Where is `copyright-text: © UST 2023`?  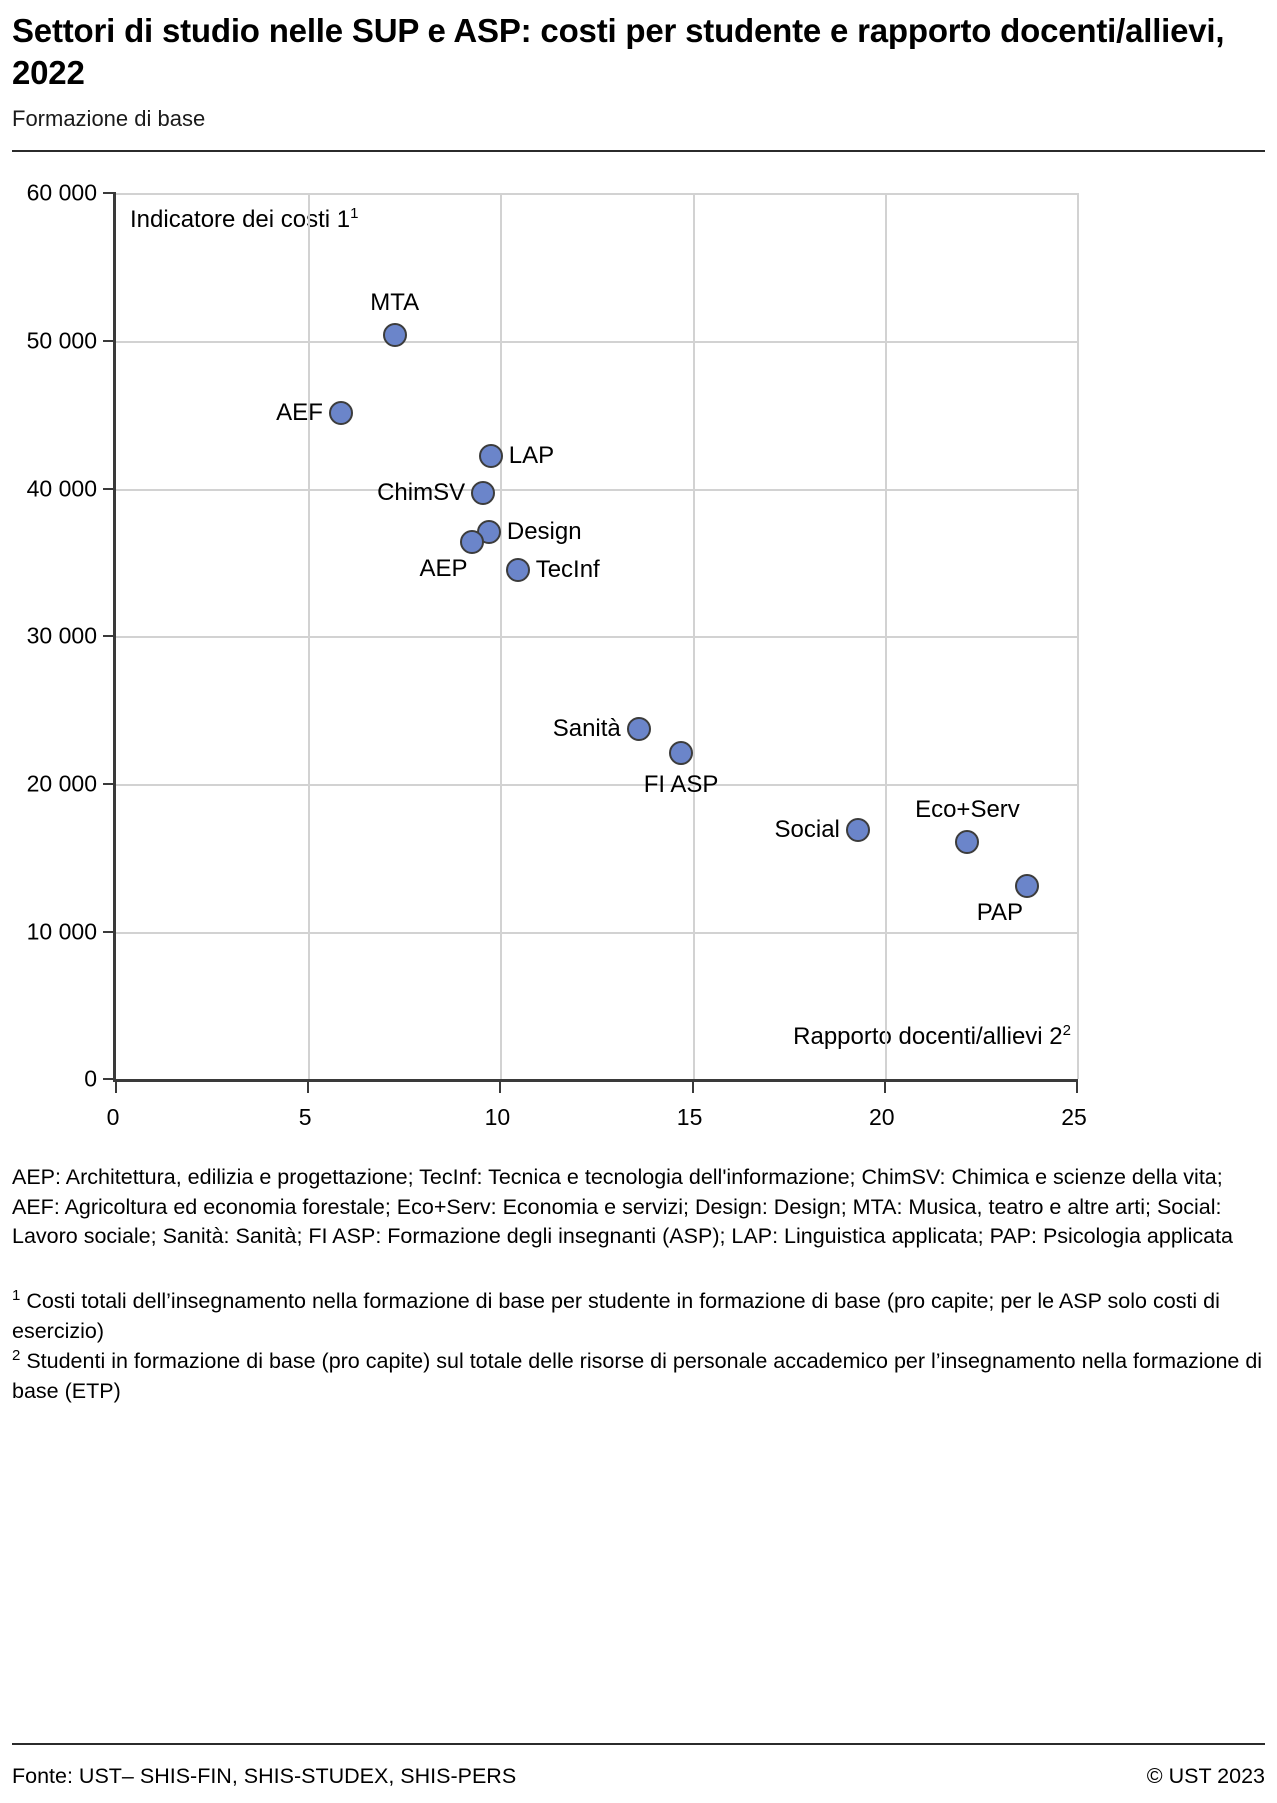 copyright-text: © UST 2023 is located at coordinates (1205, 1776).